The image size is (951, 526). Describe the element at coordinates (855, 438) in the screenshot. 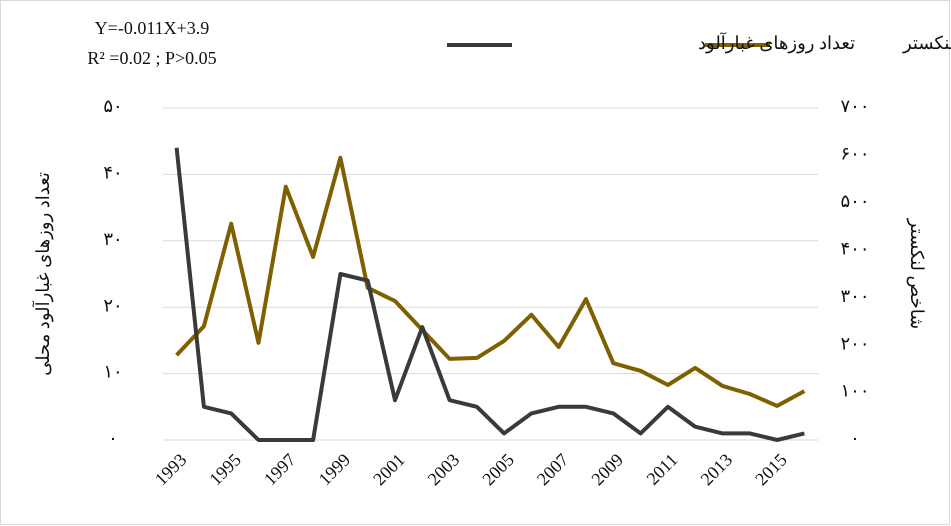

I see `y2-tick-label: ۰` at that location.